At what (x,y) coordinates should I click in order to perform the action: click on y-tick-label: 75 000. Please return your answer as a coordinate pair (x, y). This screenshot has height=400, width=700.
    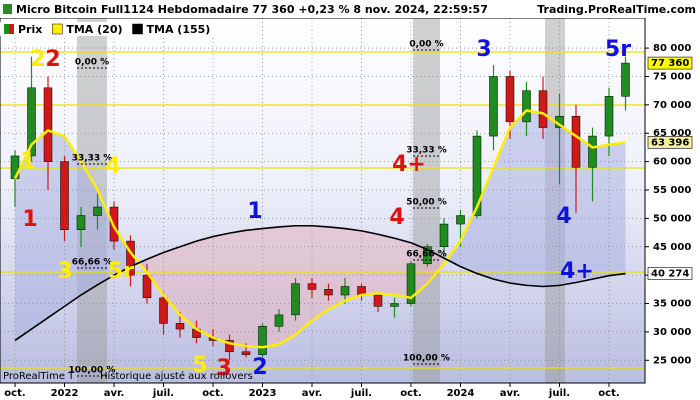
    Looking at the image, I should click on (672, 76).